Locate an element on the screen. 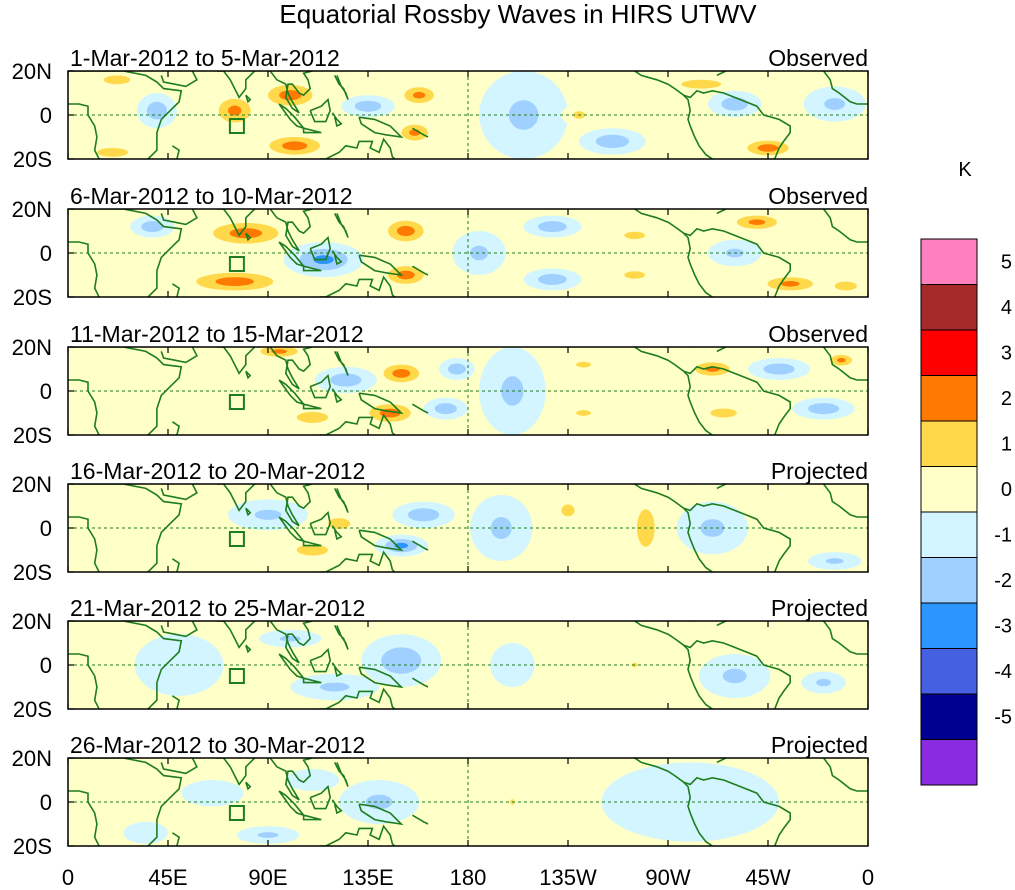  x-tick-label: 135E is located at coordinates (367, 877).